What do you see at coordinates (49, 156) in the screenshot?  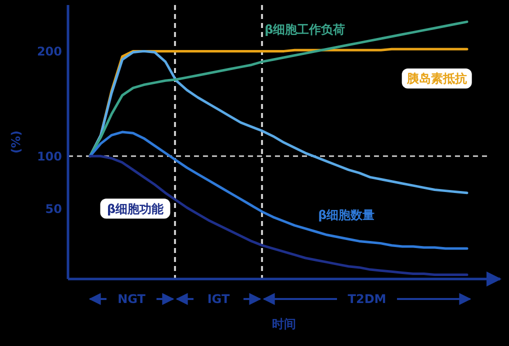 I see `y-tick-label: 100` at bounding box center [49, 156].